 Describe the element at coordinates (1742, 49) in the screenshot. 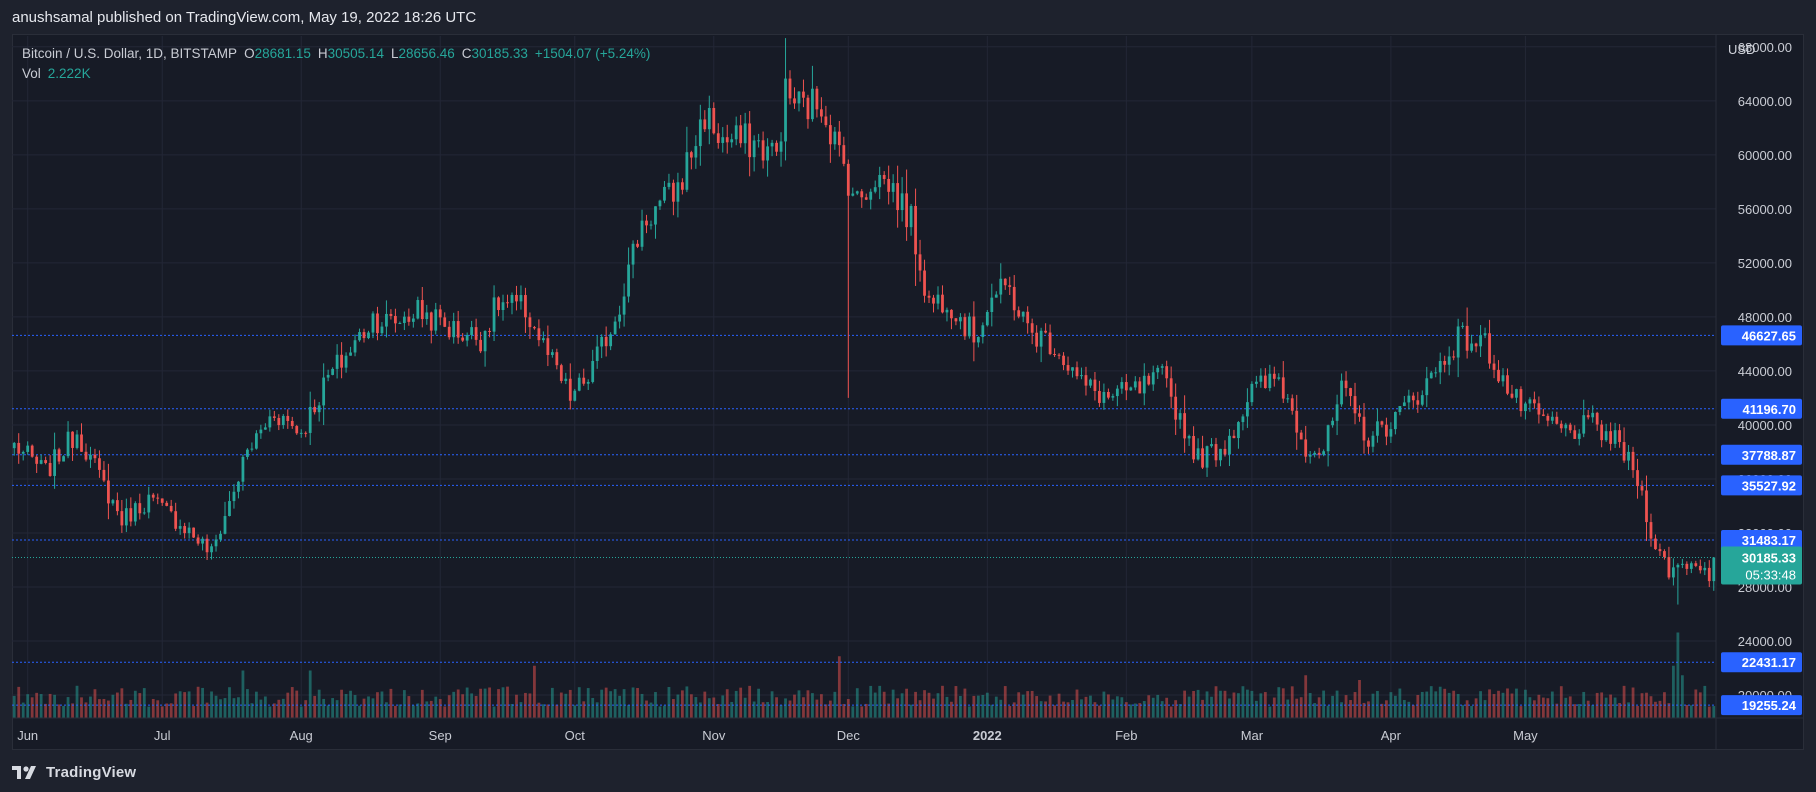

I see `currency-label: USD` at that location.